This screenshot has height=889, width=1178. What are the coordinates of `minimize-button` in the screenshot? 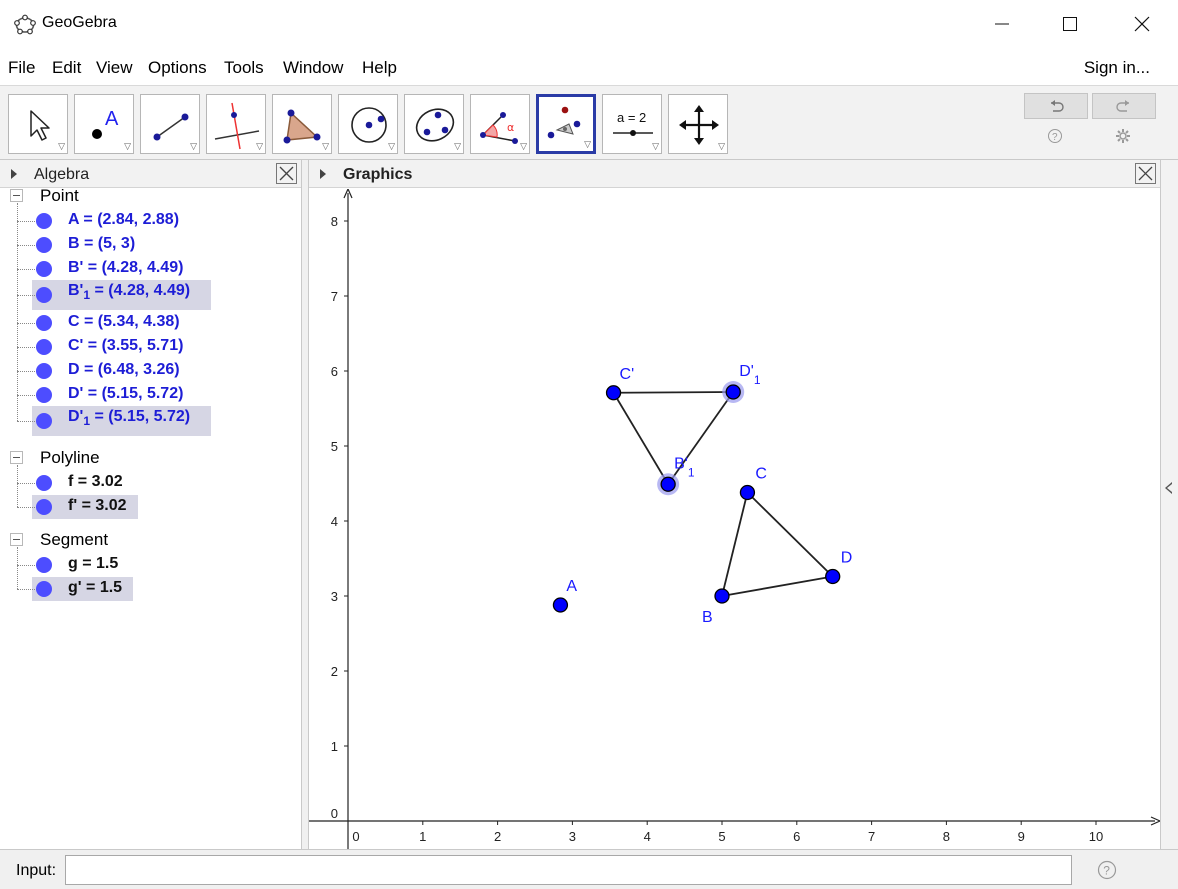 It's located at (1002, 24).